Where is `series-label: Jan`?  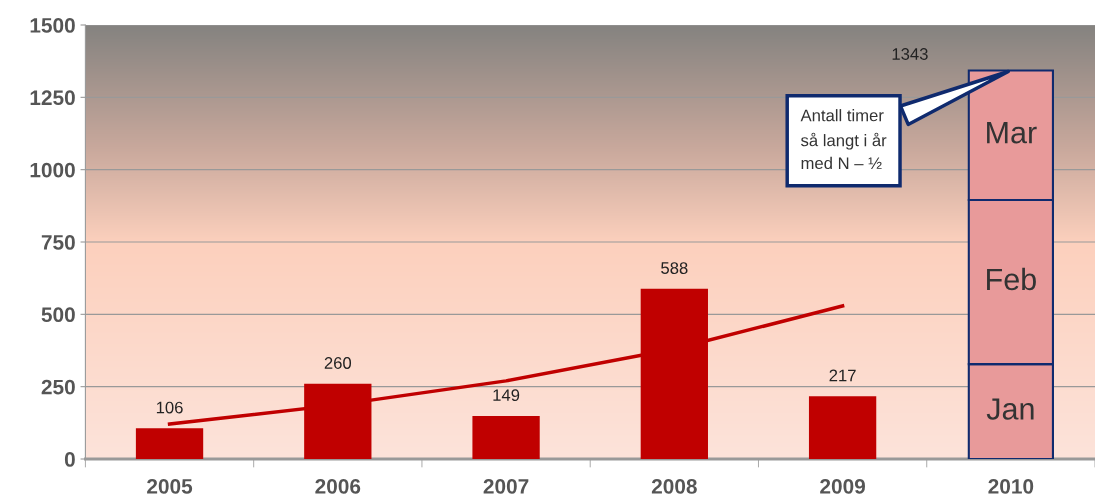 series-label: Jan is located at coordinates (1010, 409).